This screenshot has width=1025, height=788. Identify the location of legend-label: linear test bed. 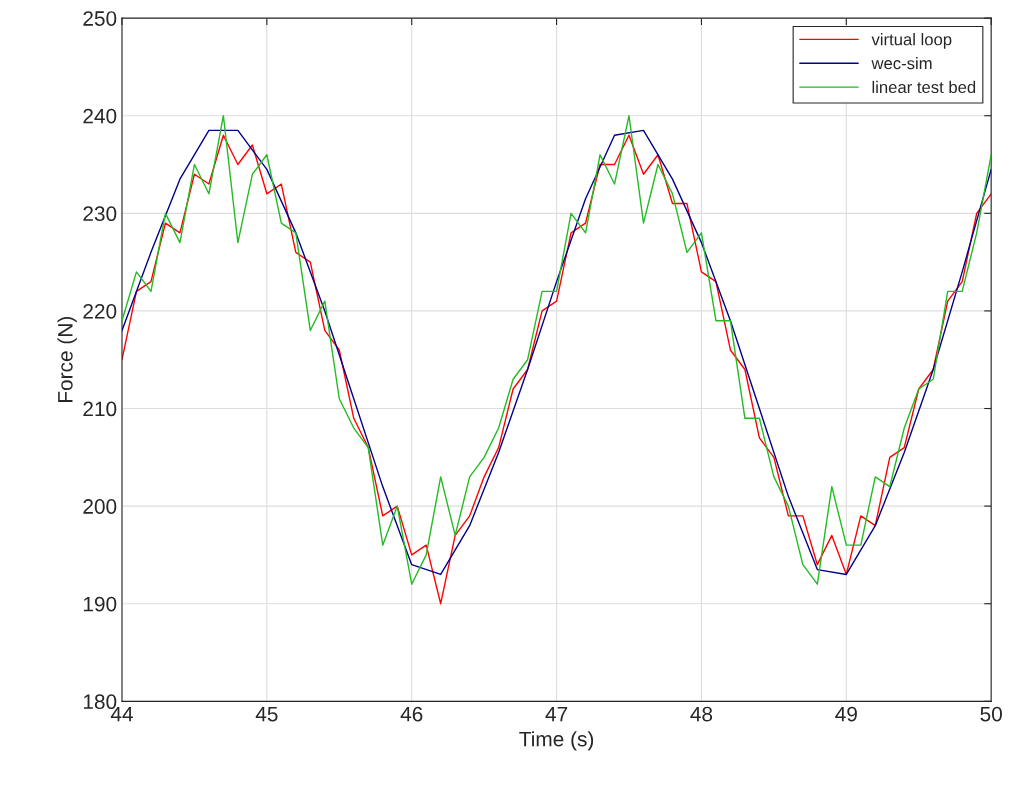
(924, 87).